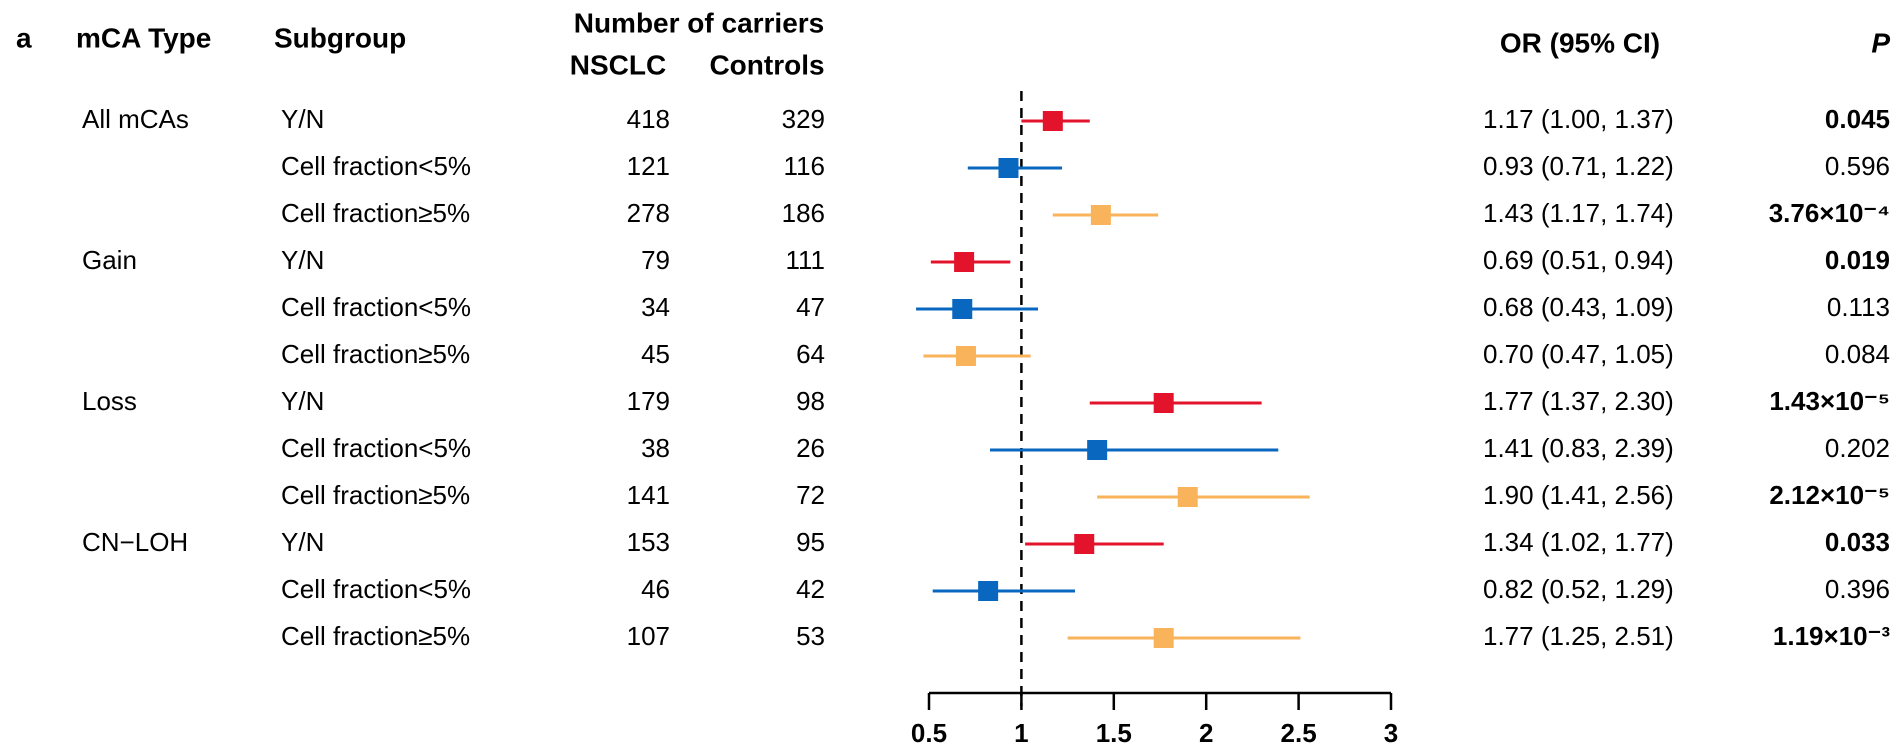  I want to click on controls-header: Controls, so click(766, 64).